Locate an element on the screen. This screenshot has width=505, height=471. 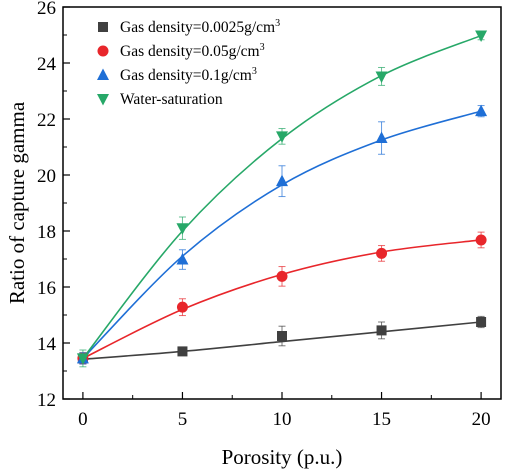
y-tick-label: 16 is located at coordinates (46, 288).